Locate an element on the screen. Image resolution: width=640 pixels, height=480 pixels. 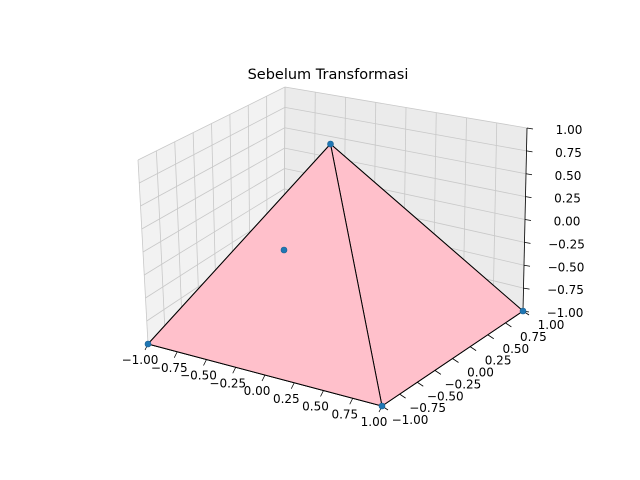
y-tick-label: 1.00 is located at coordinates (551, 325).